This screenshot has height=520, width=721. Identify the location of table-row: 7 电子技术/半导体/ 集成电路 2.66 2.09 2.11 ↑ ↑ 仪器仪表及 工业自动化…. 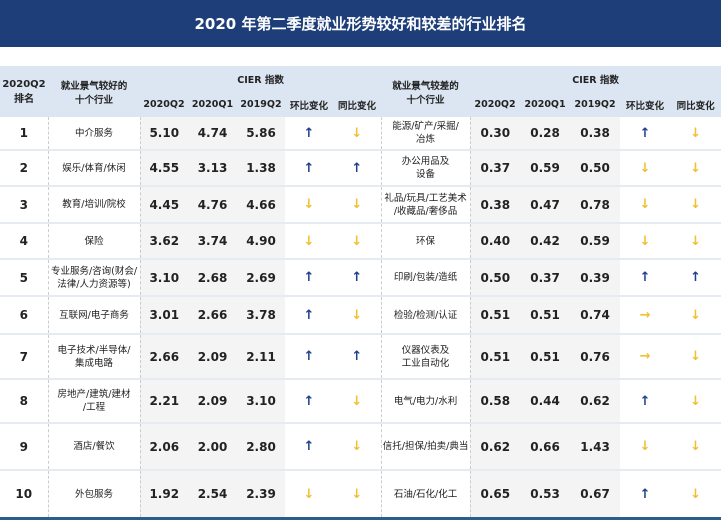
(360, 357).